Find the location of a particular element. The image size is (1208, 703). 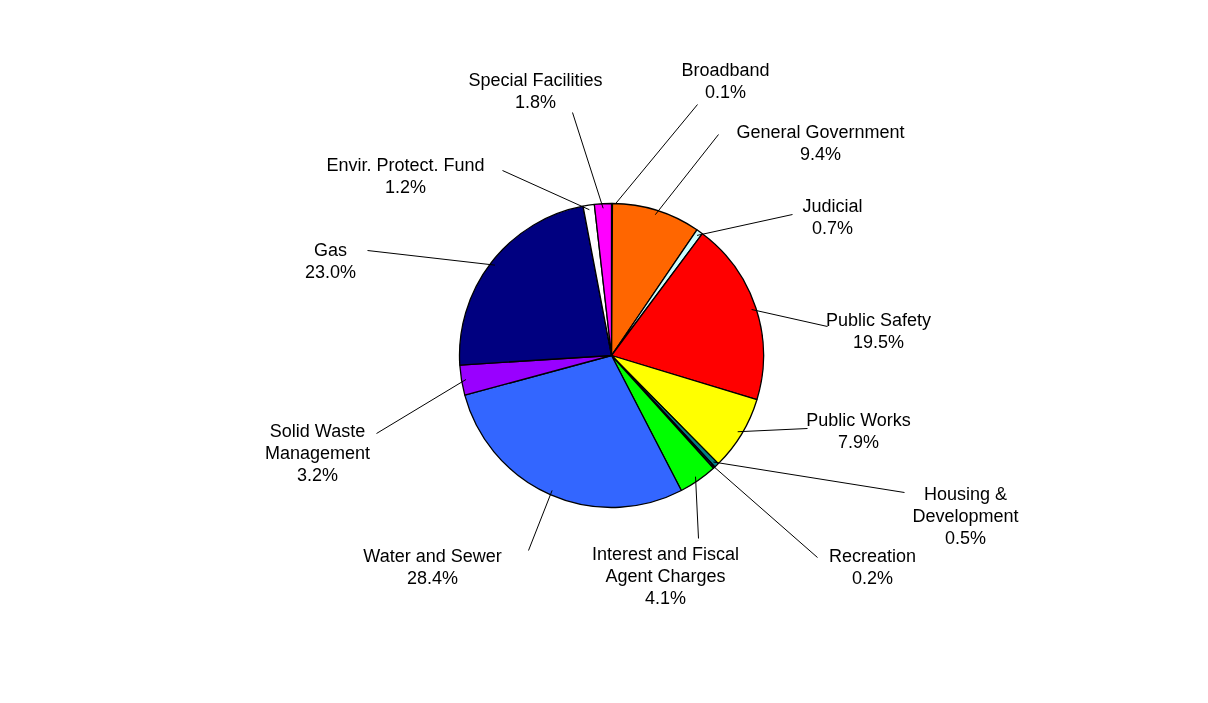

data-label: 19.5% is located at coordinates (878, 341).